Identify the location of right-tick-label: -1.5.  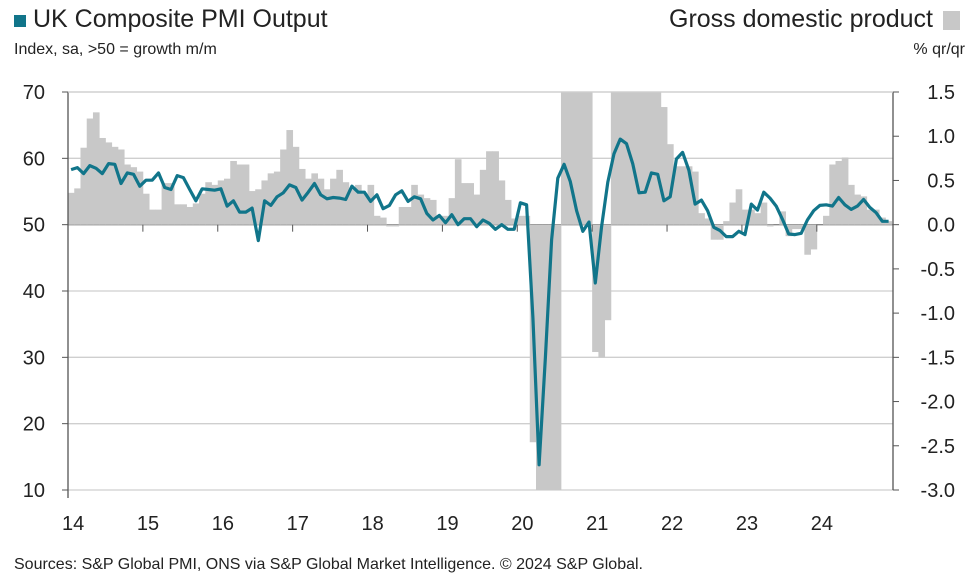
(938, 358).